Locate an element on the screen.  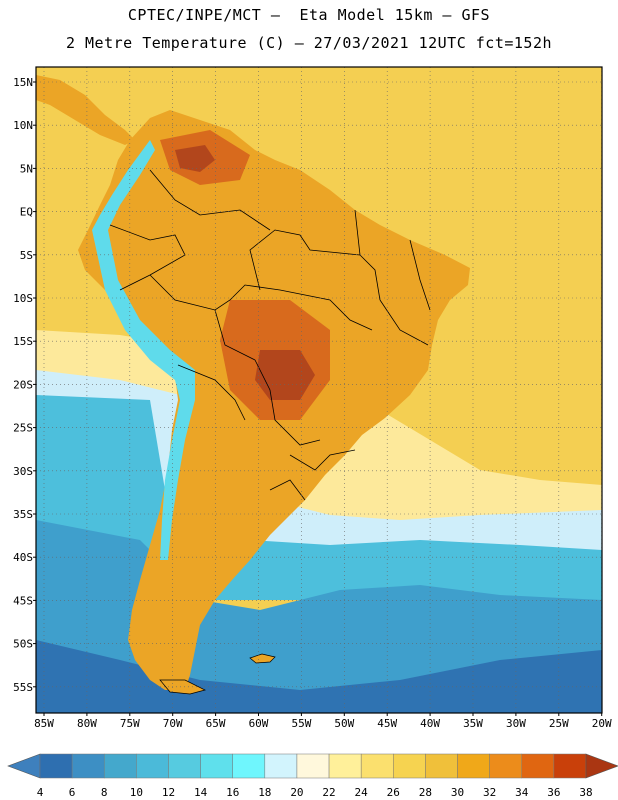
colorbar-label: 22 is located at coordinates (328, 792).